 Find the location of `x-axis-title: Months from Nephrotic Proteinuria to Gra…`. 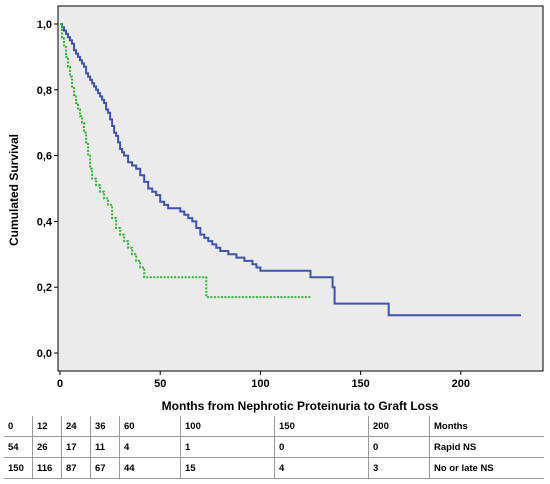

x-axis-title: Months from Nephrotic Proteinuria to Gra… is located at coordinates (300, 406).